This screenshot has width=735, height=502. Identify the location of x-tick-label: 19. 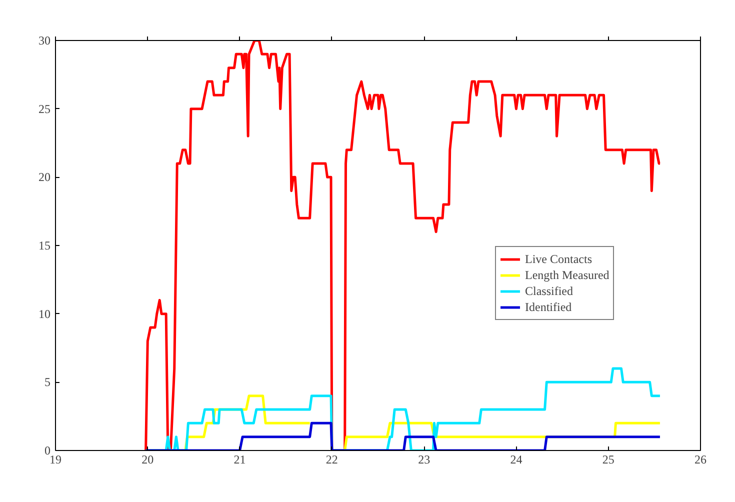
(56, 459).